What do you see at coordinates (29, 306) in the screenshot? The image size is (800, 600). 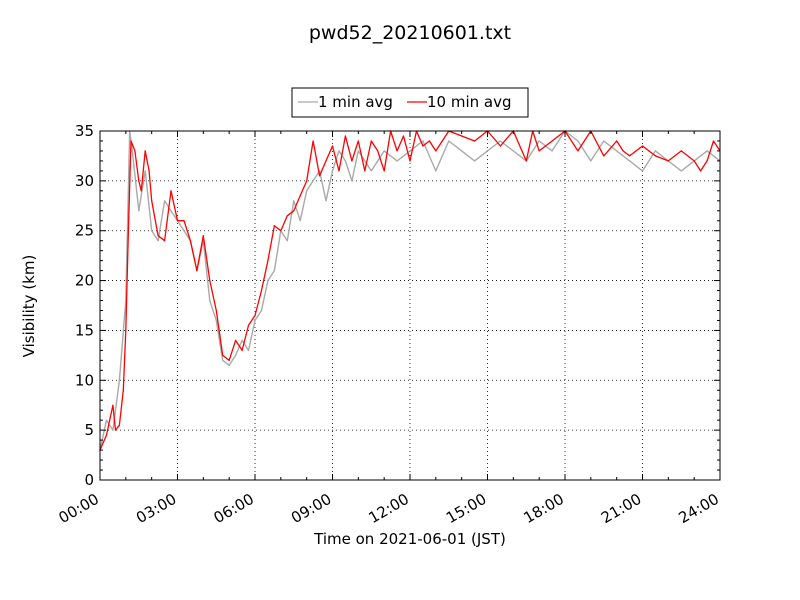 I see `y-axis-title: Visibility (km)` at bounding box center [29, 306].